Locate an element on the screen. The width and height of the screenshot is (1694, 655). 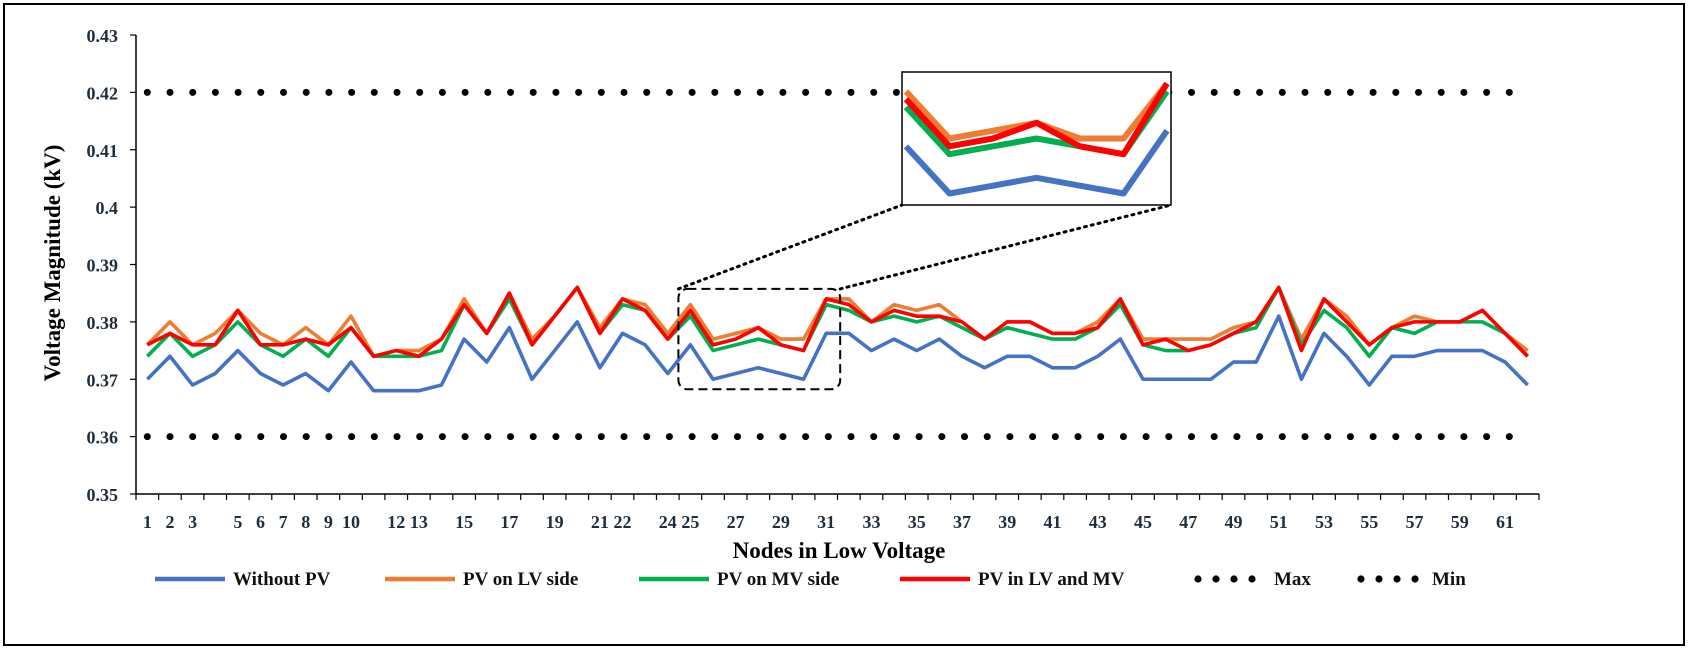
y-axis-title: Voltage Magnitude (kV) is located at coordinates (52, 263).